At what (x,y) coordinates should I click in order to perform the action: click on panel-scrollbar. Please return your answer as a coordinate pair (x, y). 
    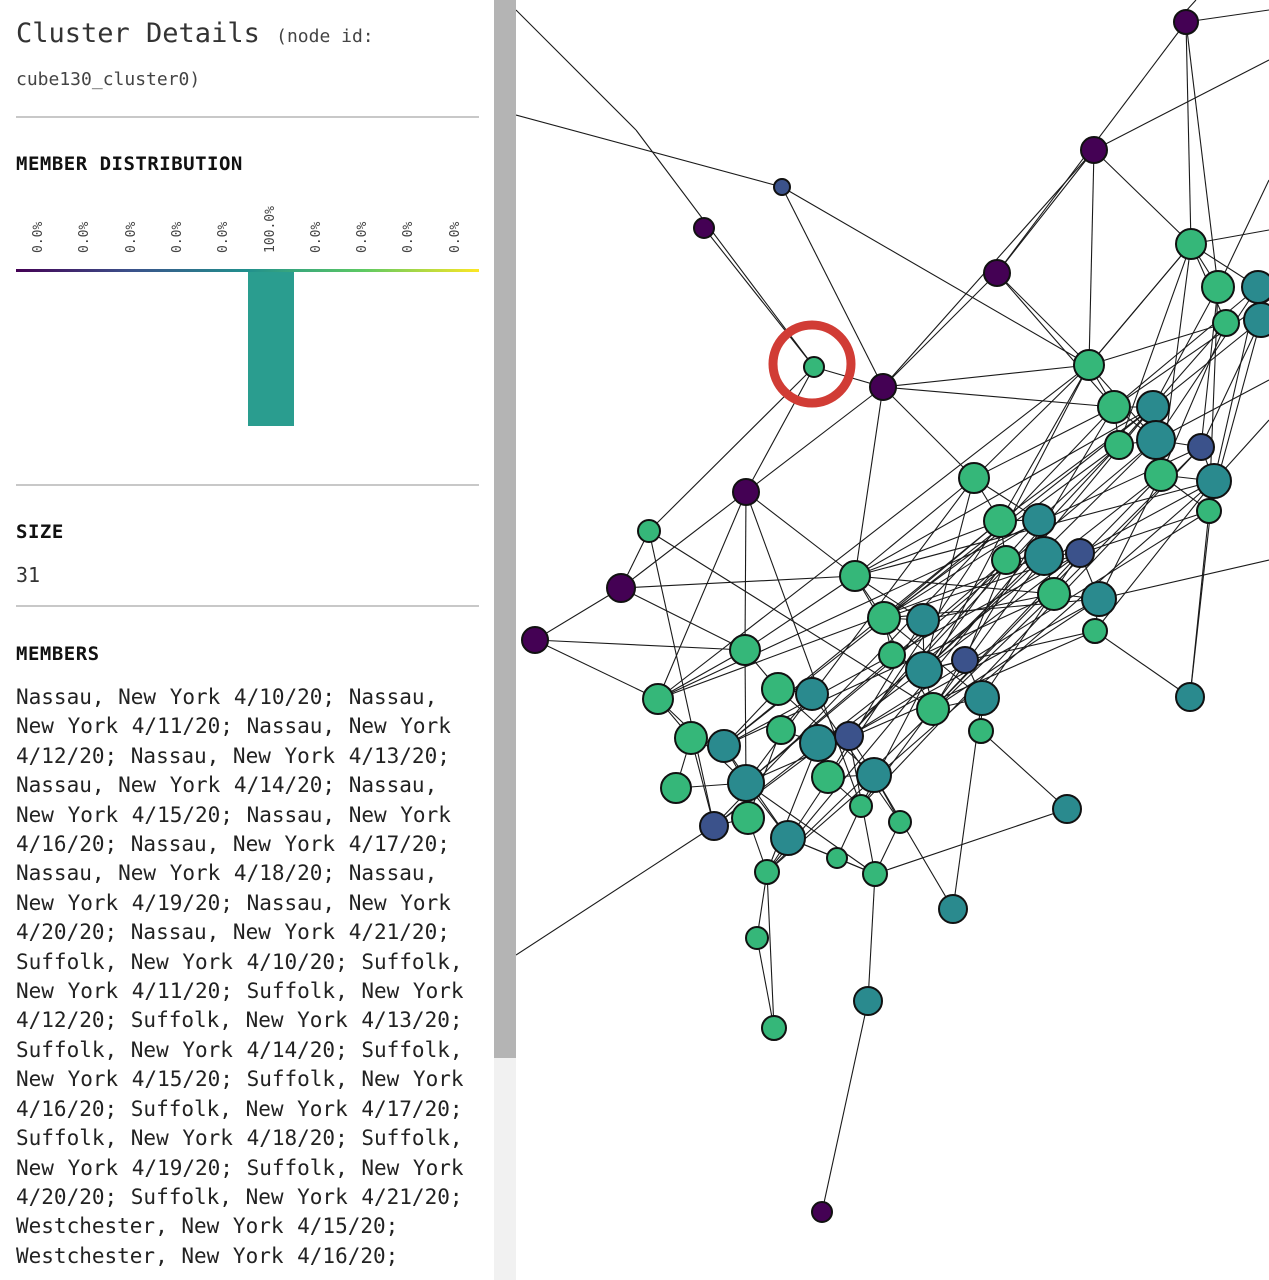
    Looking at the image, I should click on (505, 640).